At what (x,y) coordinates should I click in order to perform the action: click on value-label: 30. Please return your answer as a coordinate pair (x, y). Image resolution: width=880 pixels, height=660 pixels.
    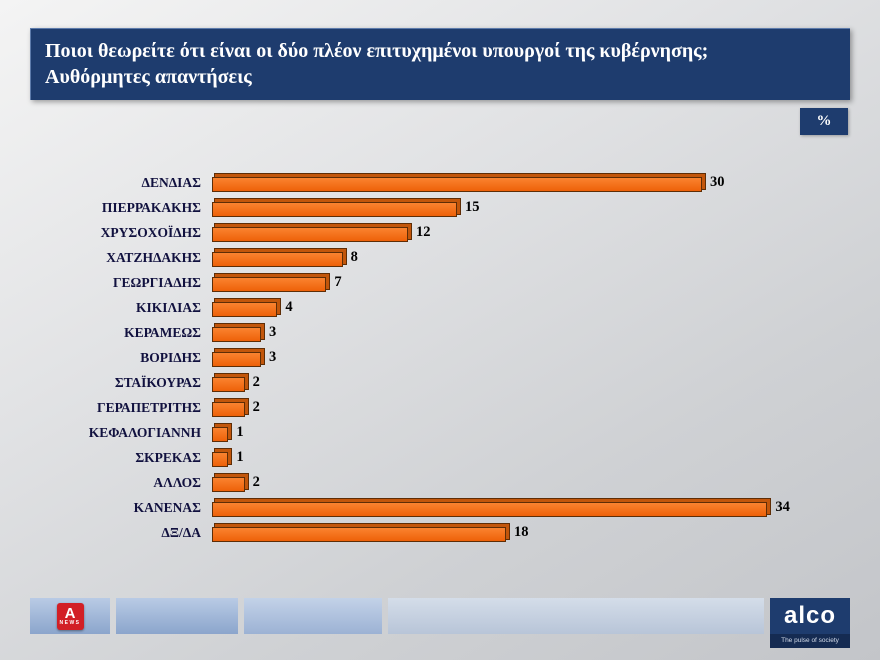
    Looking at the image, I should click on (717, 182).